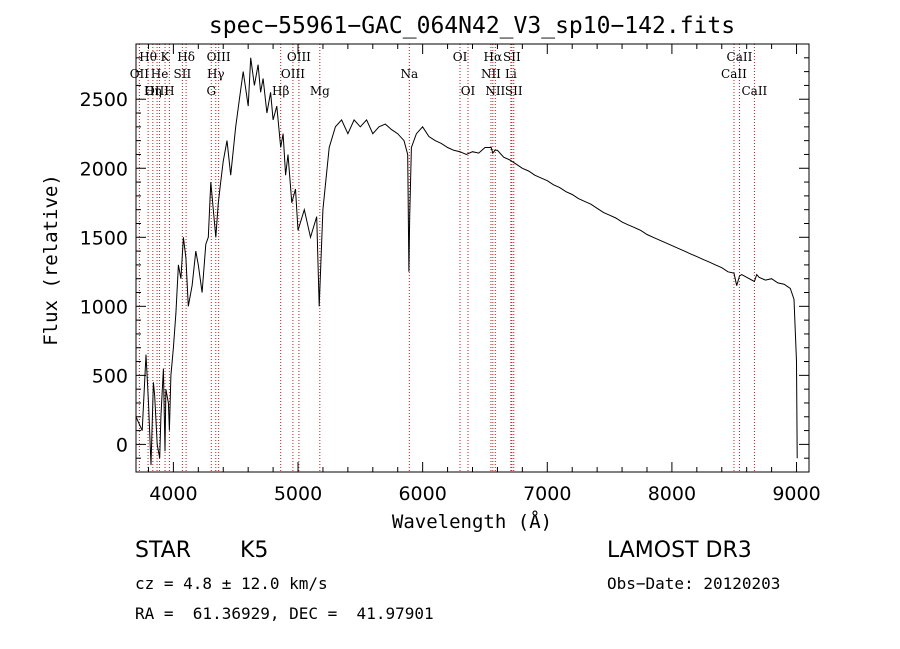 Image resolution: width=900 pixels, height=649 pixels. What do you see at coordinates (216, 74) in the screenshot?
I see `line-label: Hγ` at bounding box center [216, 74].